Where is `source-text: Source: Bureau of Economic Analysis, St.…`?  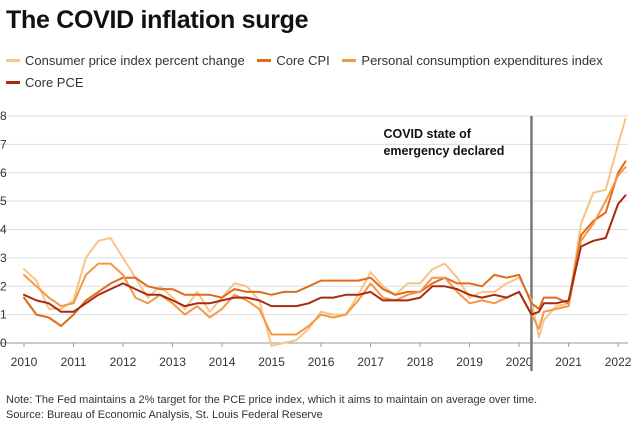 source-text: Source: Bureau of Economic Analysis, St.… is located at coordinates (164, 415).